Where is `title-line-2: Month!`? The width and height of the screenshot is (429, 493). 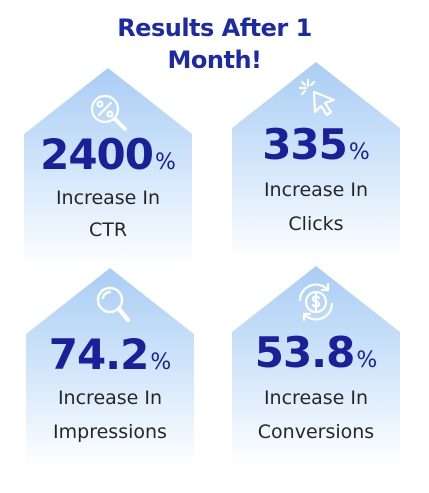
title-line-2: Month! is located at coordinates (214, 60).